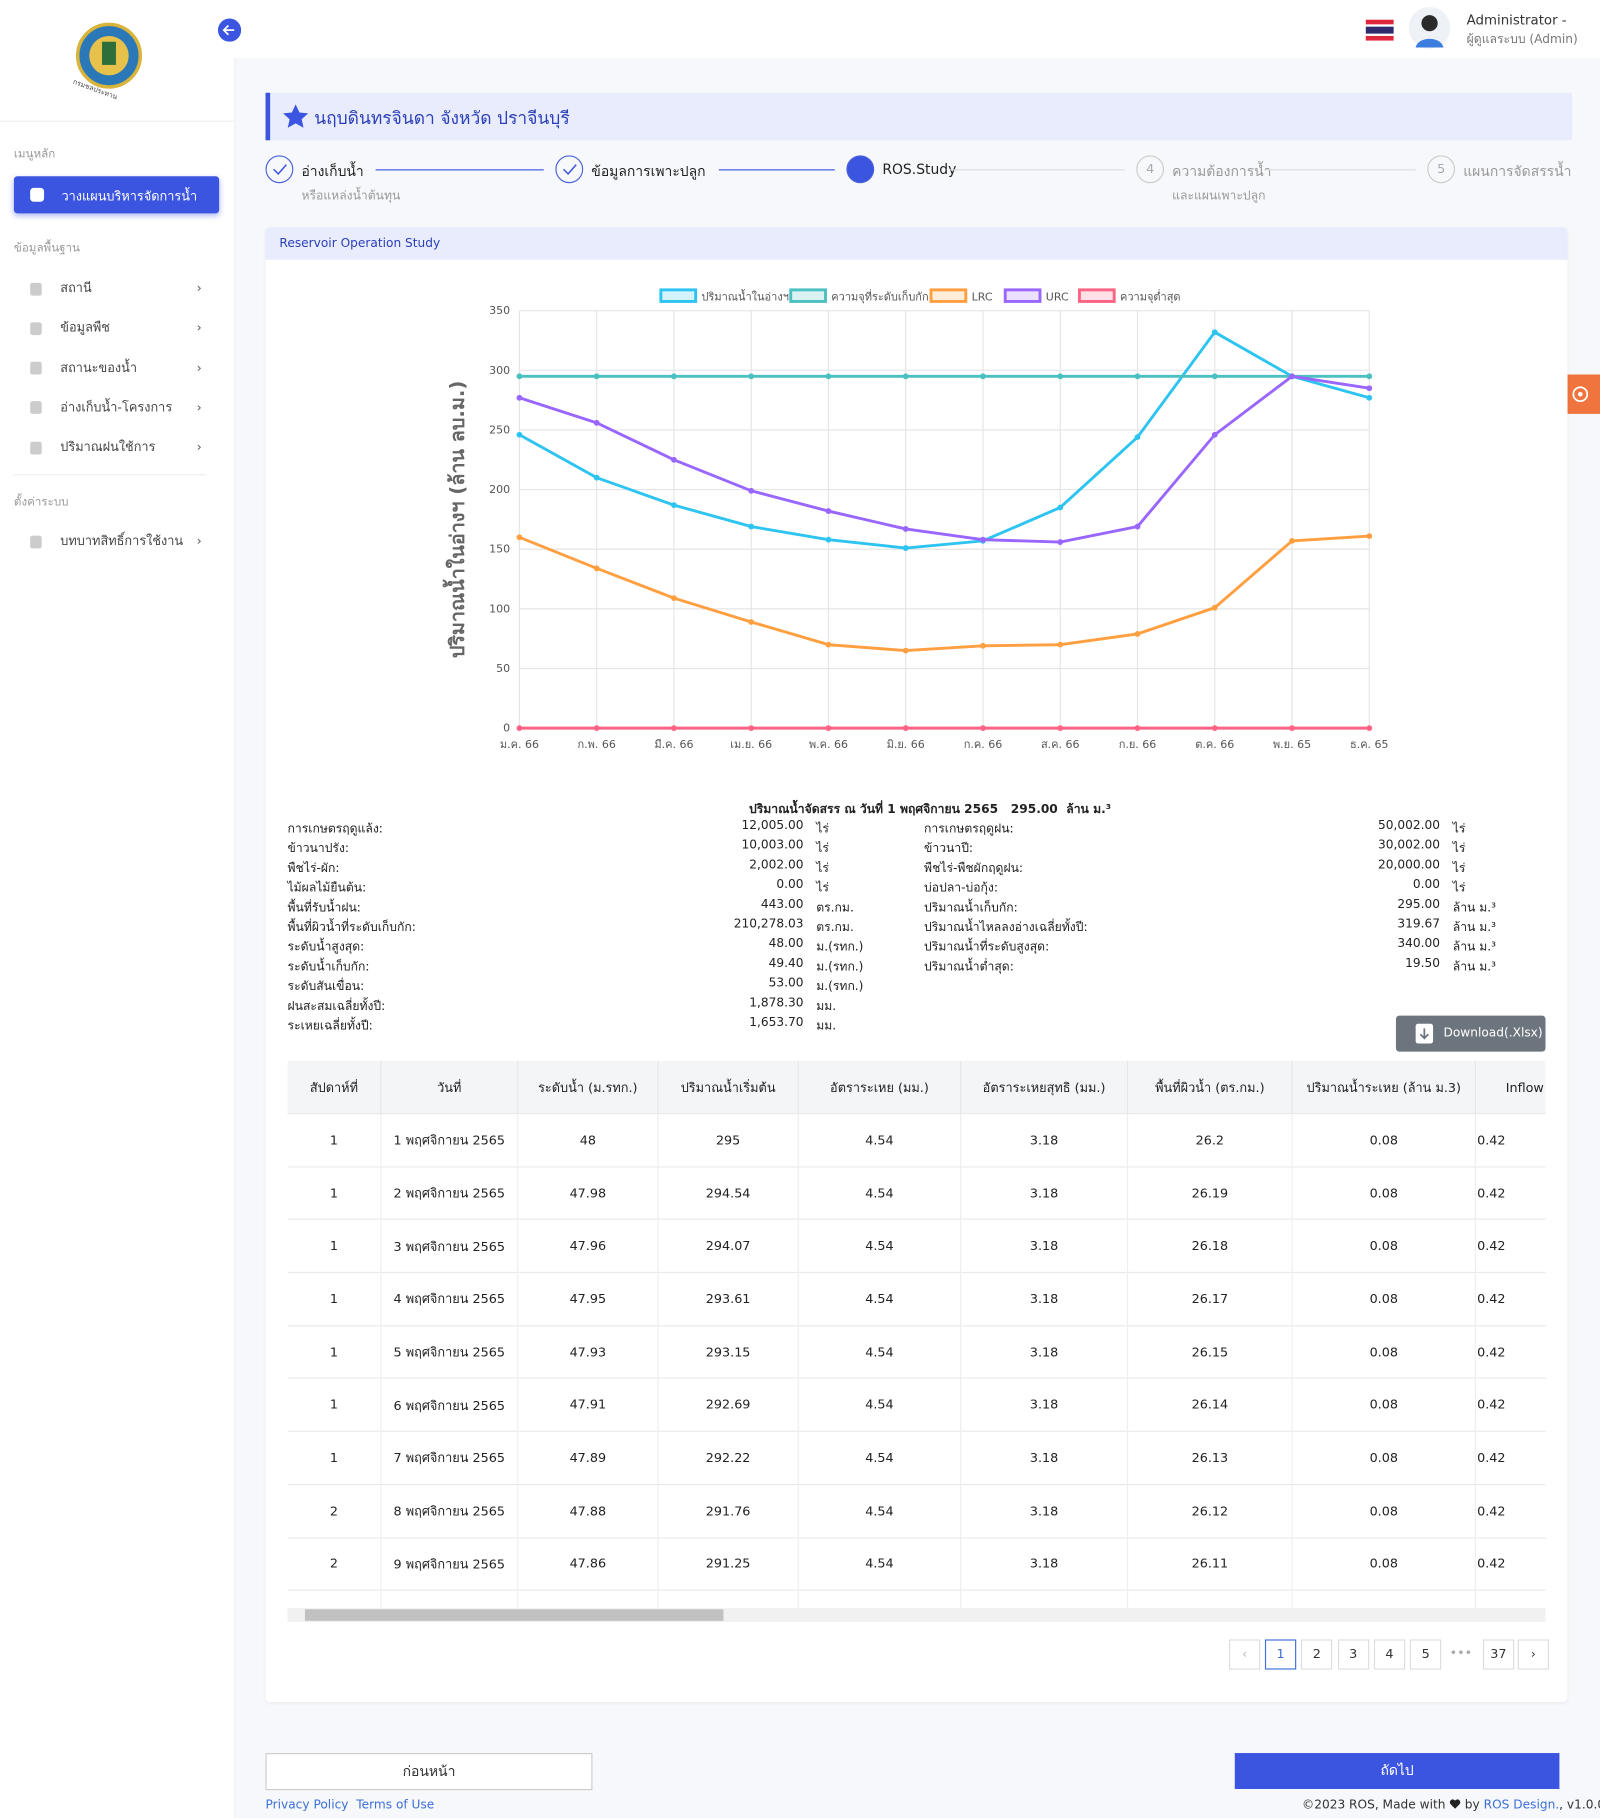 This screenshot has width=1600, height=1818. What do you see at coordinates (1244, 1654) in the screenshot?
I see `page-prev: ‹` at bounding box center [1244, 1654].